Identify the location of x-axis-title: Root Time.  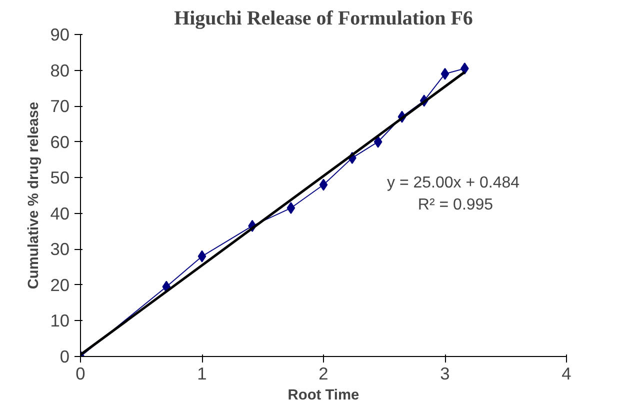
(324, 396).